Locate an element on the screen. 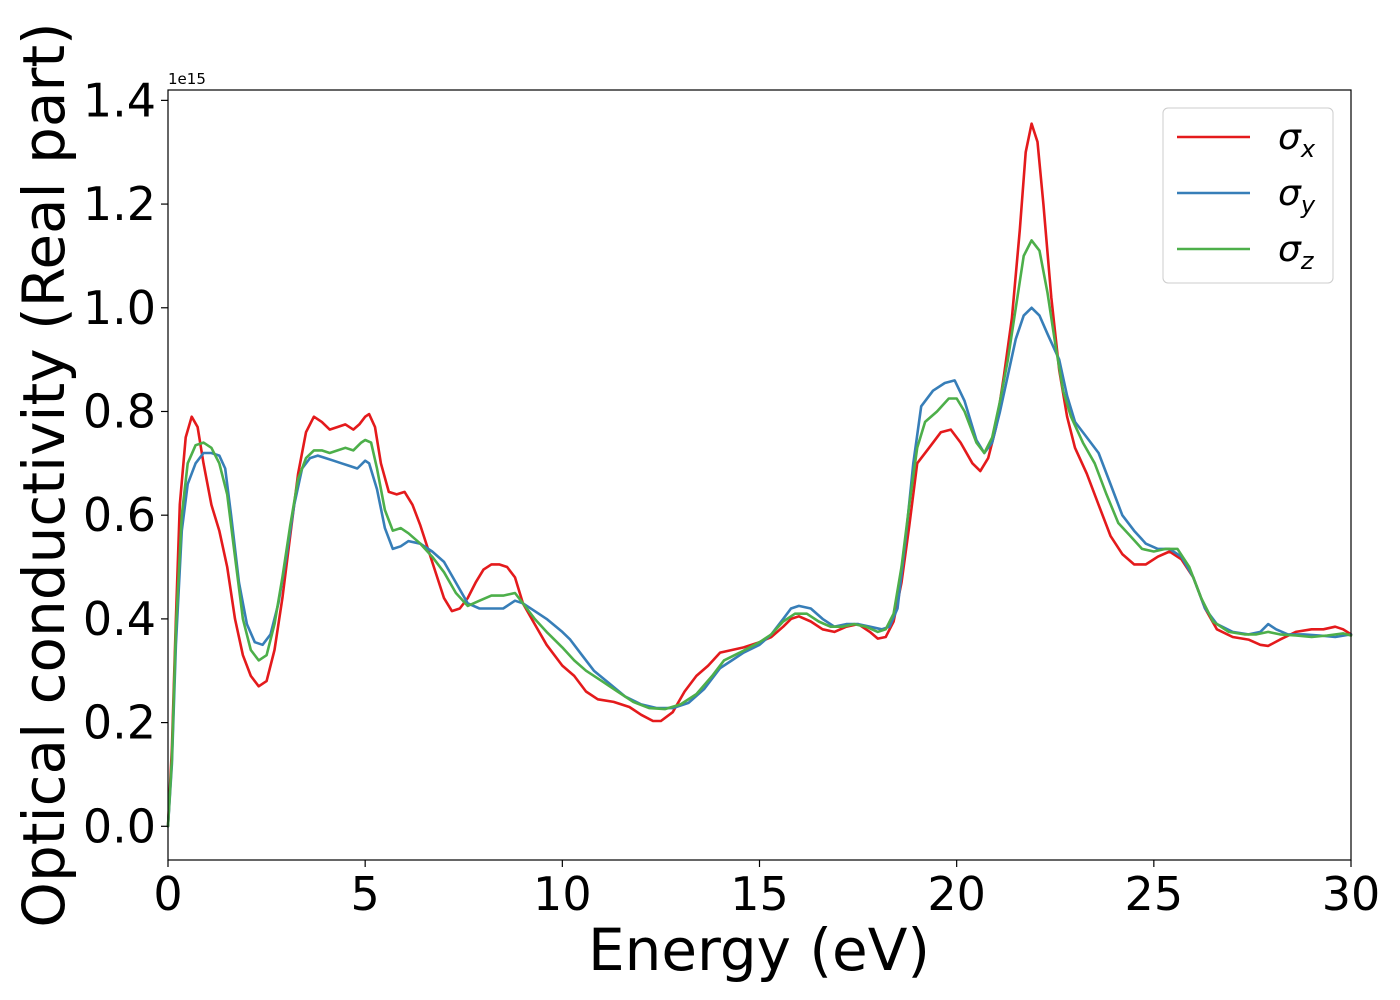  legend-label-z: σz is located at coordinates (1296, 252).